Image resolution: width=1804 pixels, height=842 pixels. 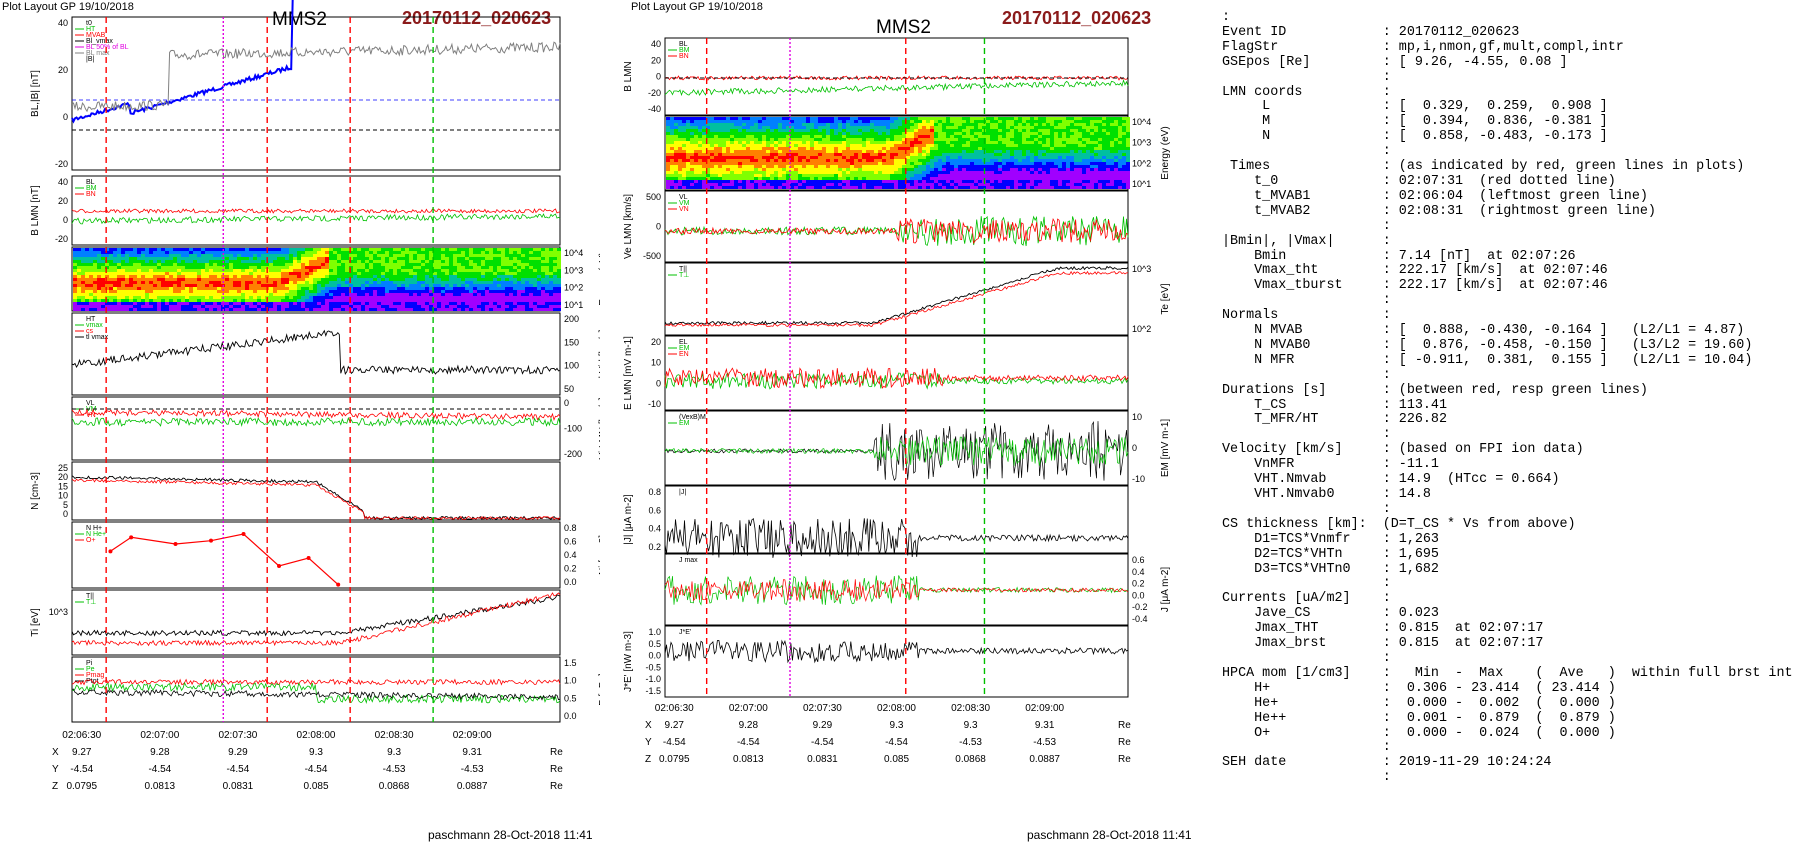 What do you see at coordinates (599, 353) in the screenshot?
I see `panel-ylabel: | Vi | [km/s]` at bounding box center [599, 353].